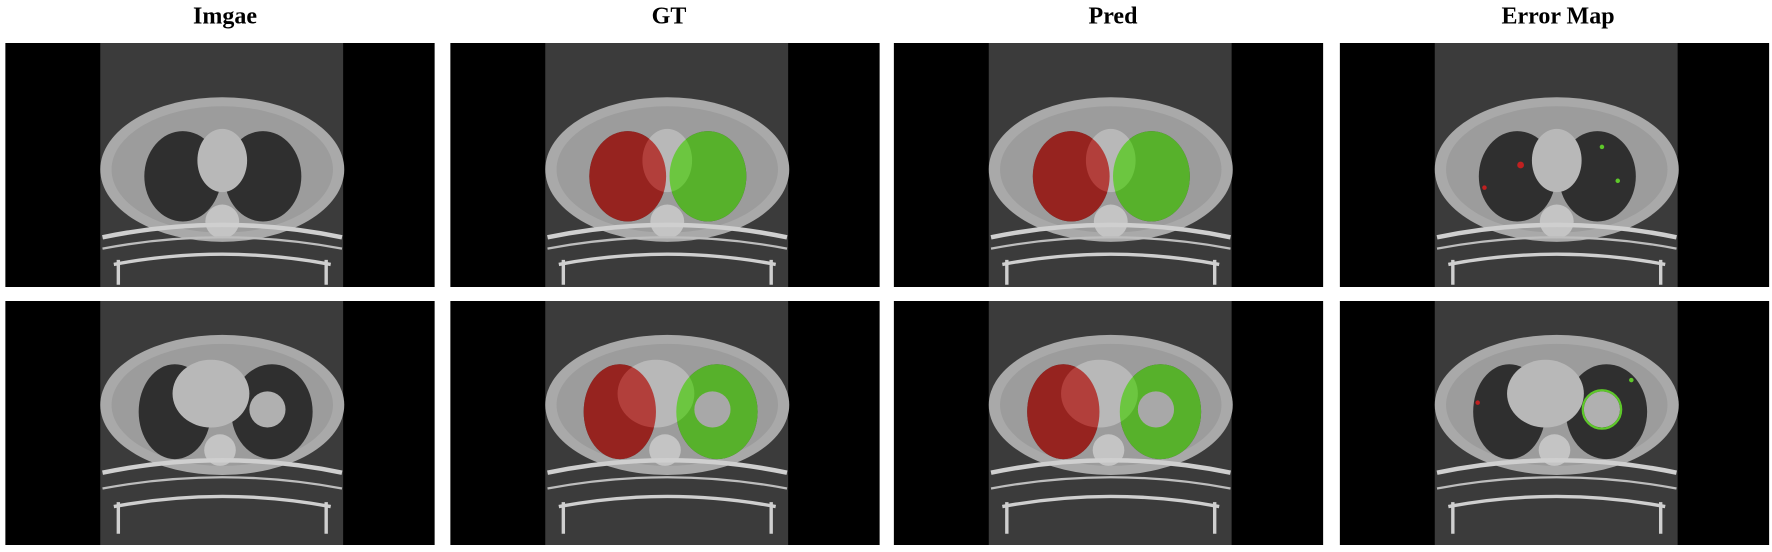 The image size is (1772, 552). Describe the element at coordinates (669, 17) in the screenshot. I see `column-title: GT` at that location.